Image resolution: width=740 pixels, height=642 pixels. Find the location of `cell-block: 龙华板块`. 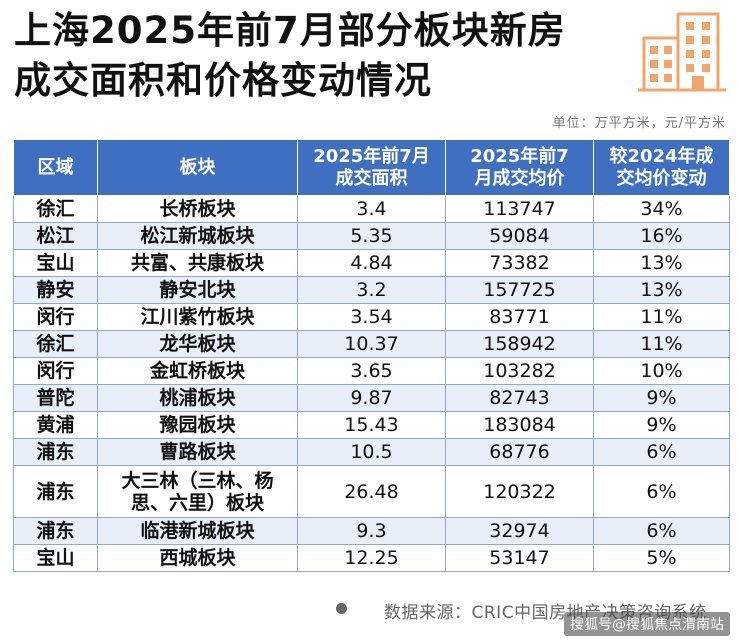

cell-block: 龙华板块 is located at coordinates (197, 344).